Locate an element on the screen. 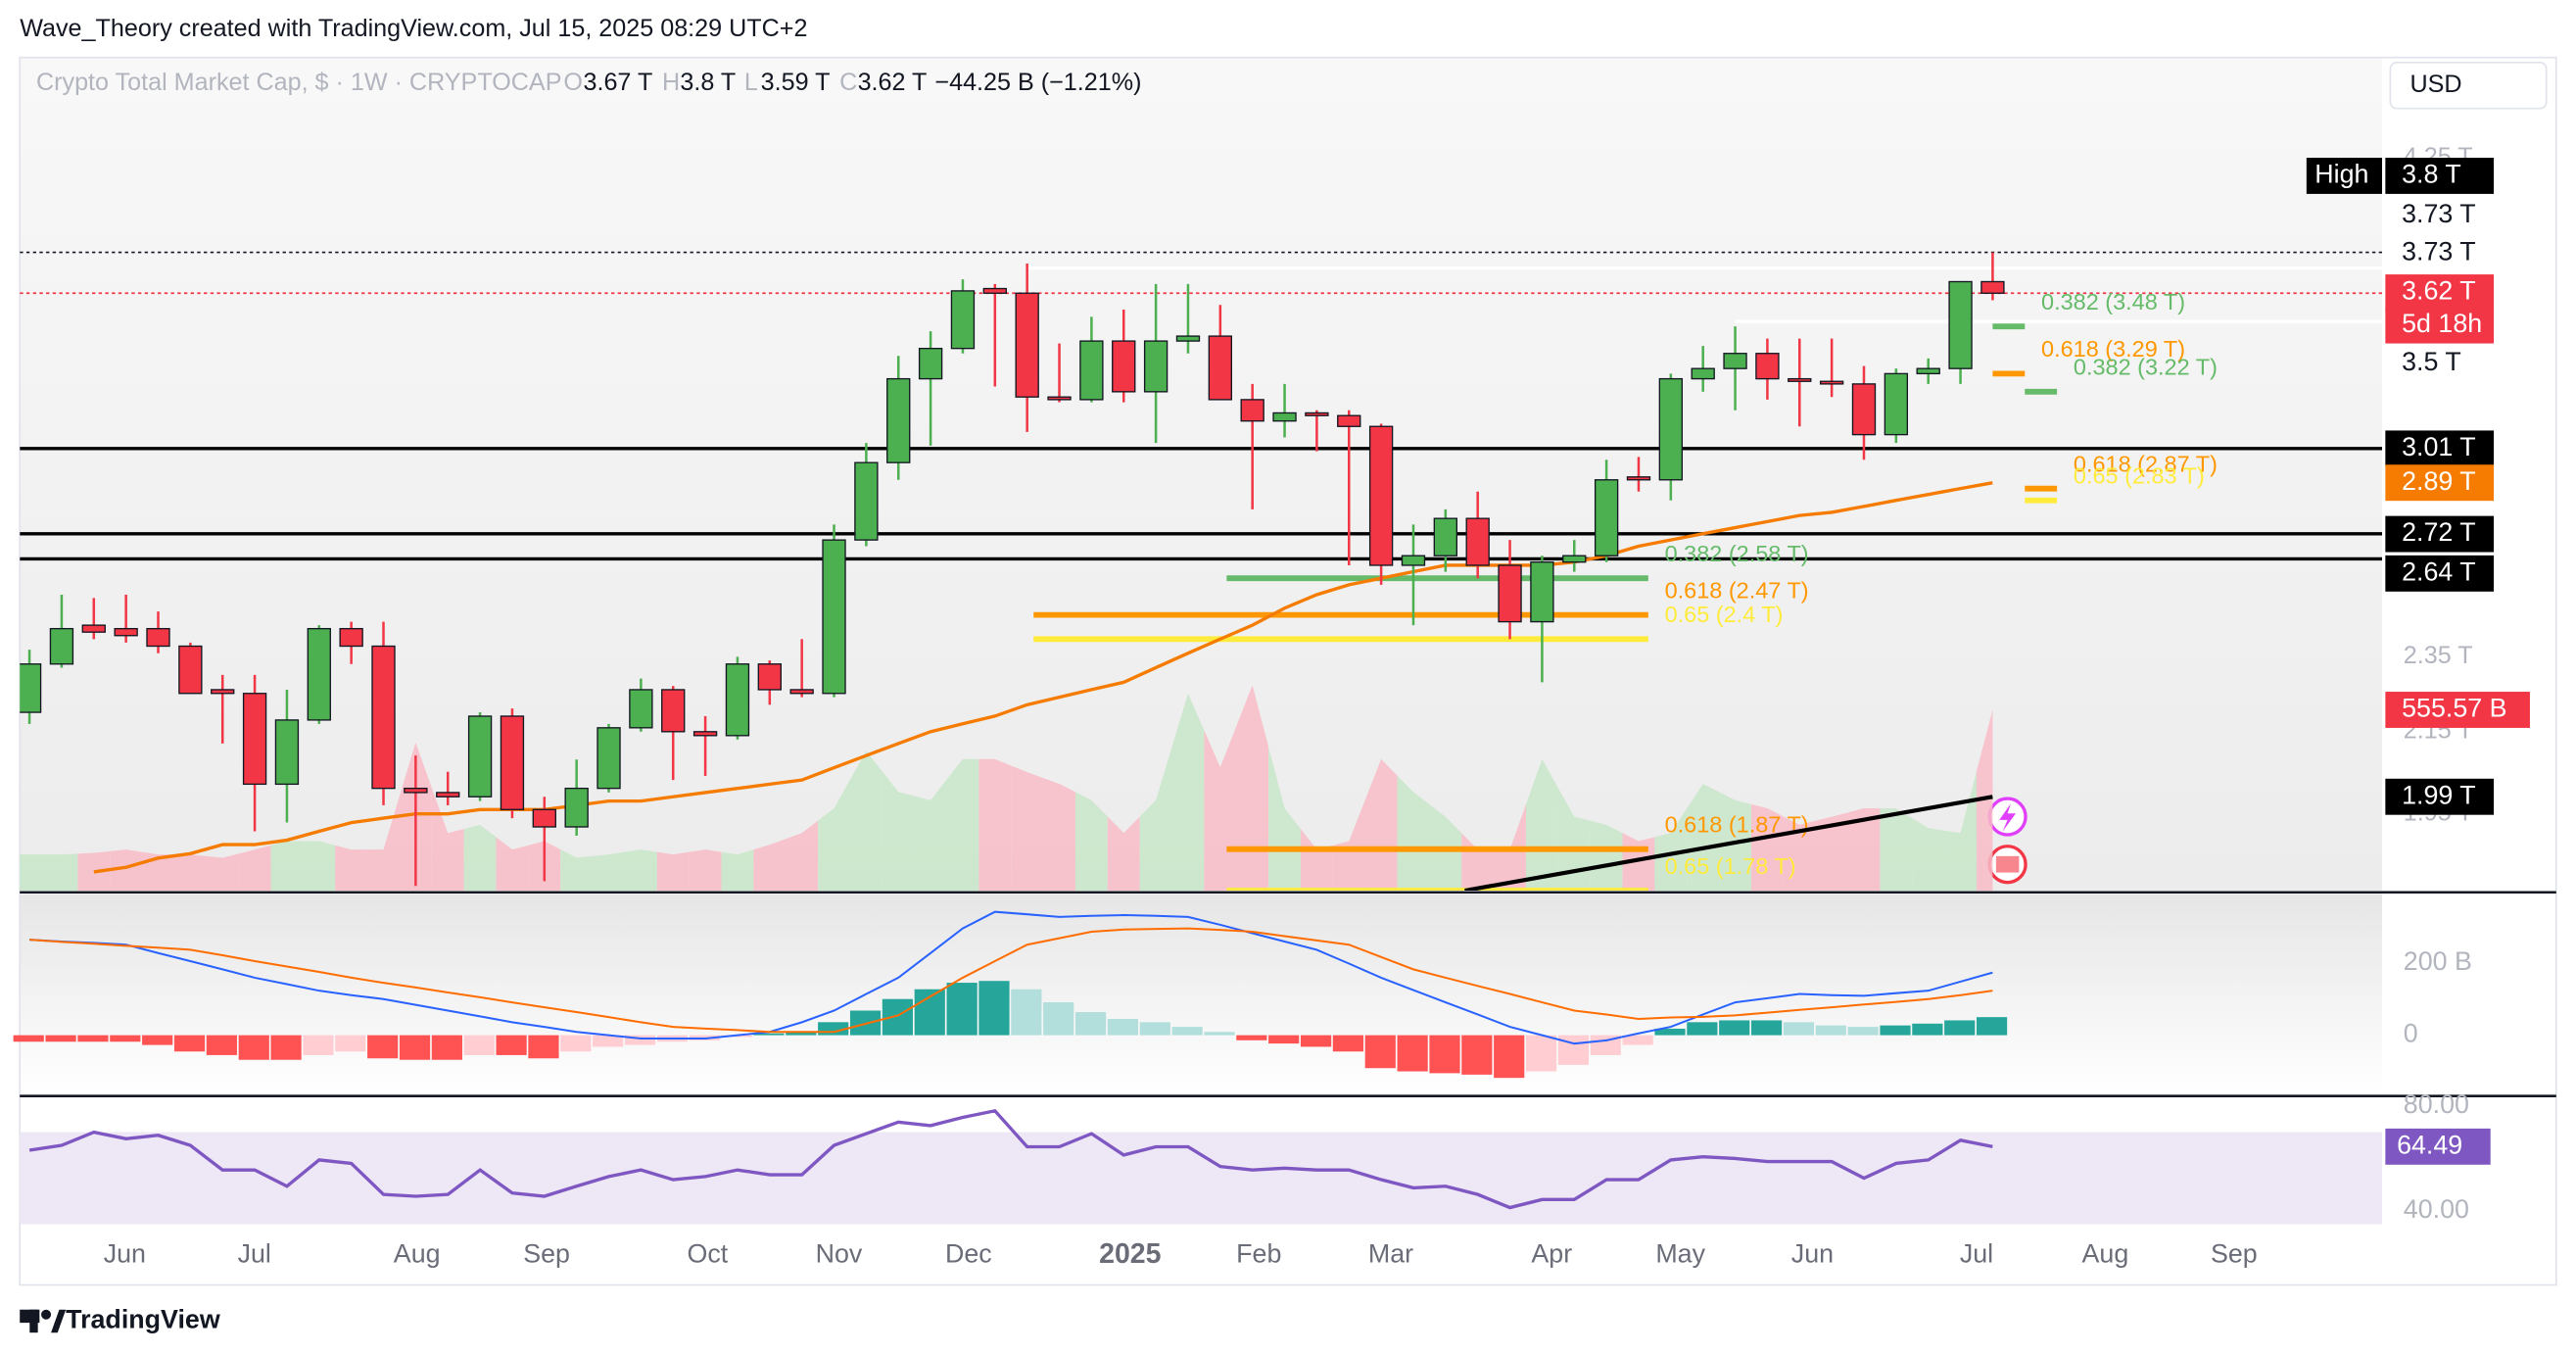 The height and width of the screenshot is (1354, 2576). countdown: 5d 18h is located at coordinates (2442, 323).